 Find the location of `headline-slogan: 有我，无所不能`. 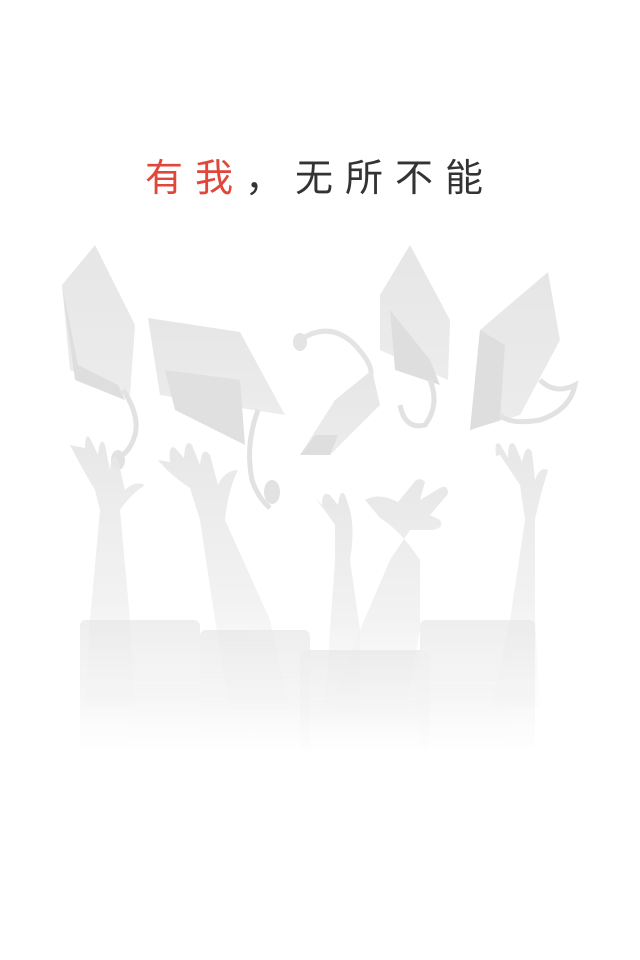

headline-slogan: 有我，无所不能 is located at coordinates (320, 178).